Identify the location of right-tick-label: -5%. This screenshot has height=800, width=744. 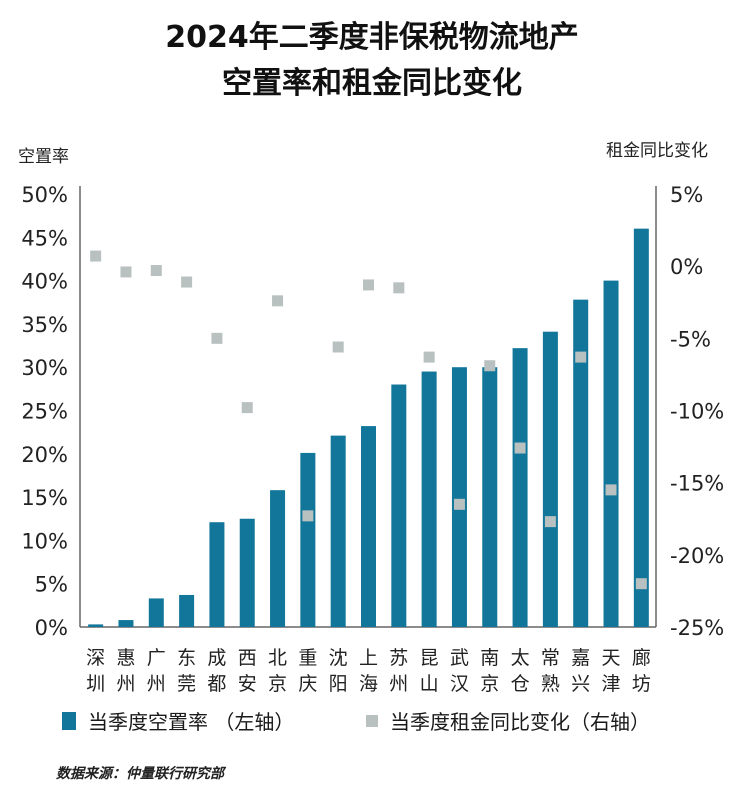
(690, 339).